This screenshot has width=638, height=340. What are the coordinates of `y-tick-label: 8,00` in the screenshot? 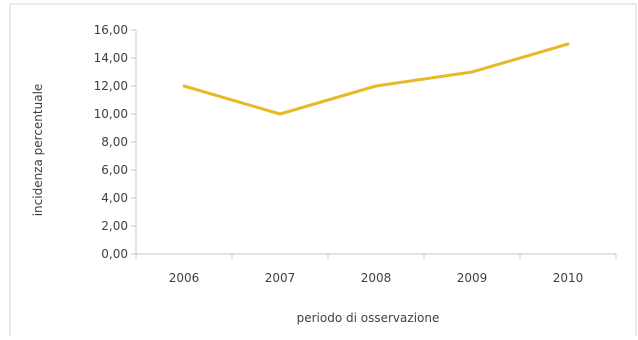 It's located at (114, 142).